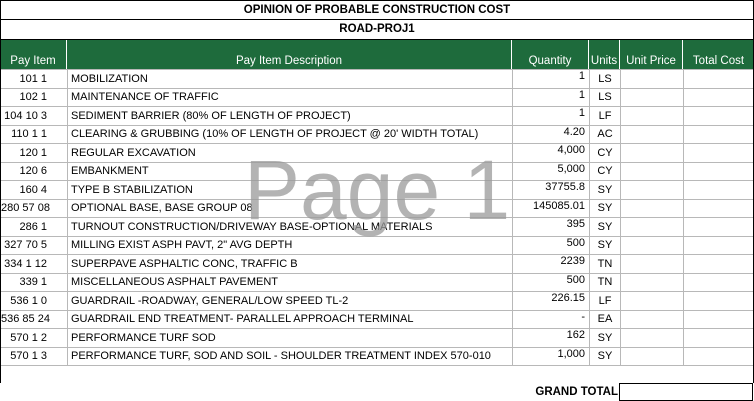 The image size is (754, 401). What do you see at coordinates (34, 208) in the screenshot?
I see `pay-item-no-cell: 280 57 08` at bounding box center [34, 208].